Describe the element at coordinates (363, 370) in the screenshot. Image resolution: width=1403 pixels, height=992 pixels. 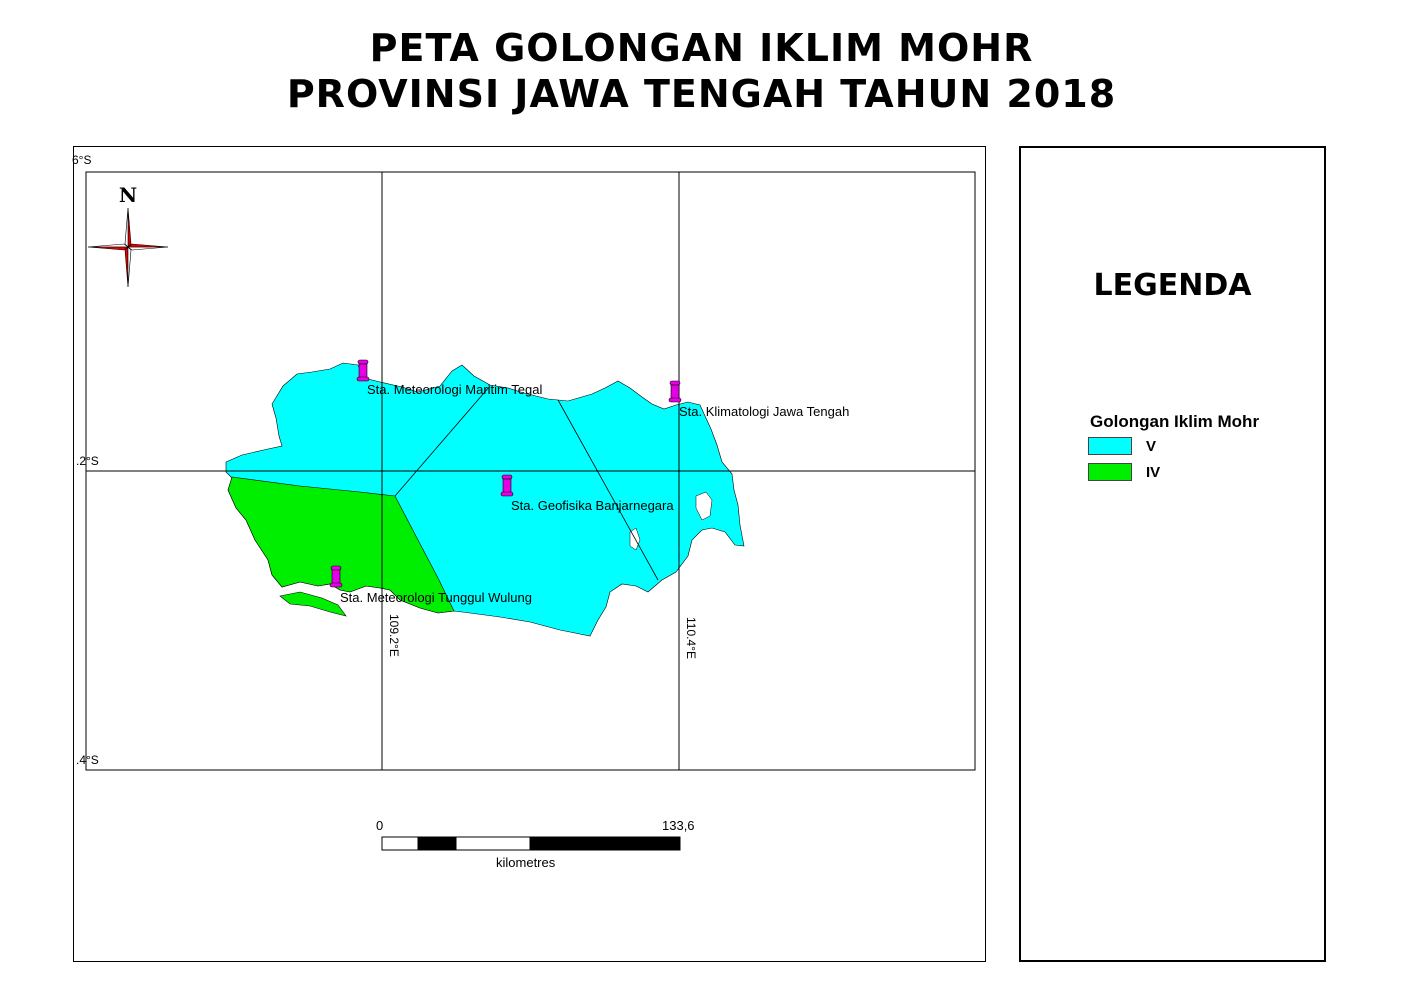
I see `station-marker-tegal` at that location.